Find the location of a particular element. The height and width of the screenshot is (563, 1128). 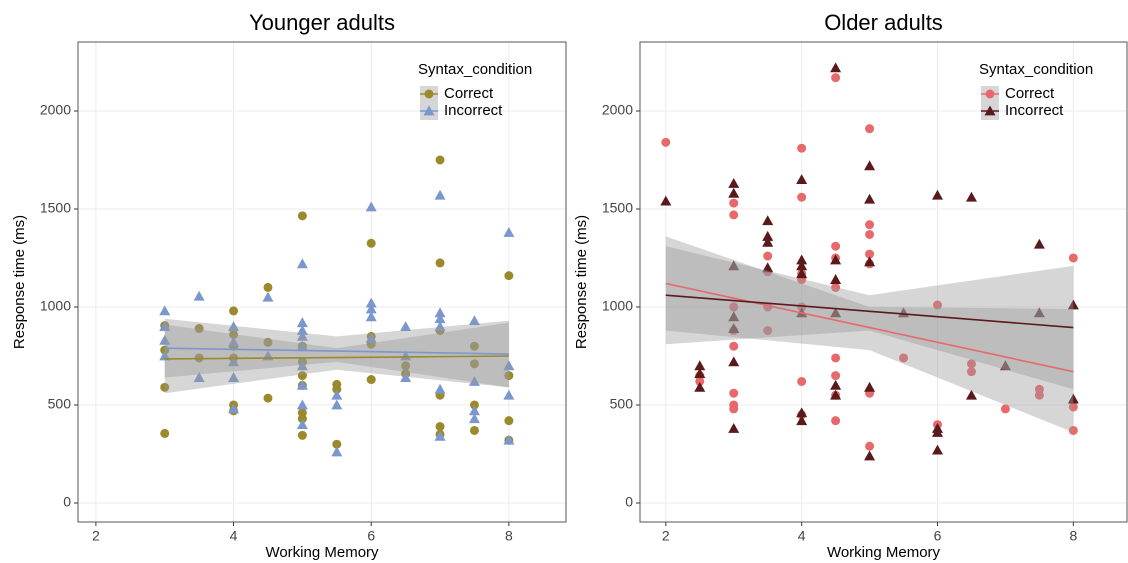

y-tick-label: 500 is located at coordinates (622, 404).